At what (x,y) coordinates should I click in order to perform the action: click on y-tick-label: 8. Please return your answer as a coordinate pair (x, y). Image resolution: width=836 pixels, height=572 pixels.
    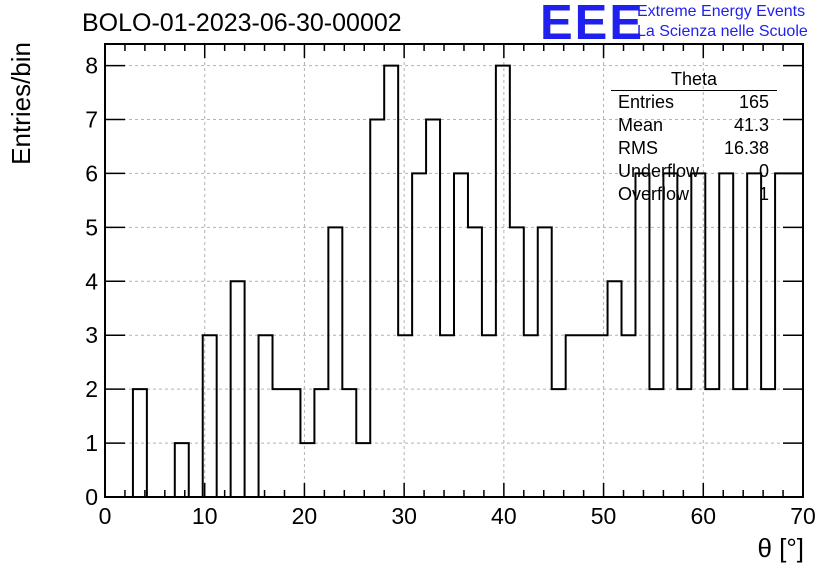
    Looking at the image, I should click on (91, 66).